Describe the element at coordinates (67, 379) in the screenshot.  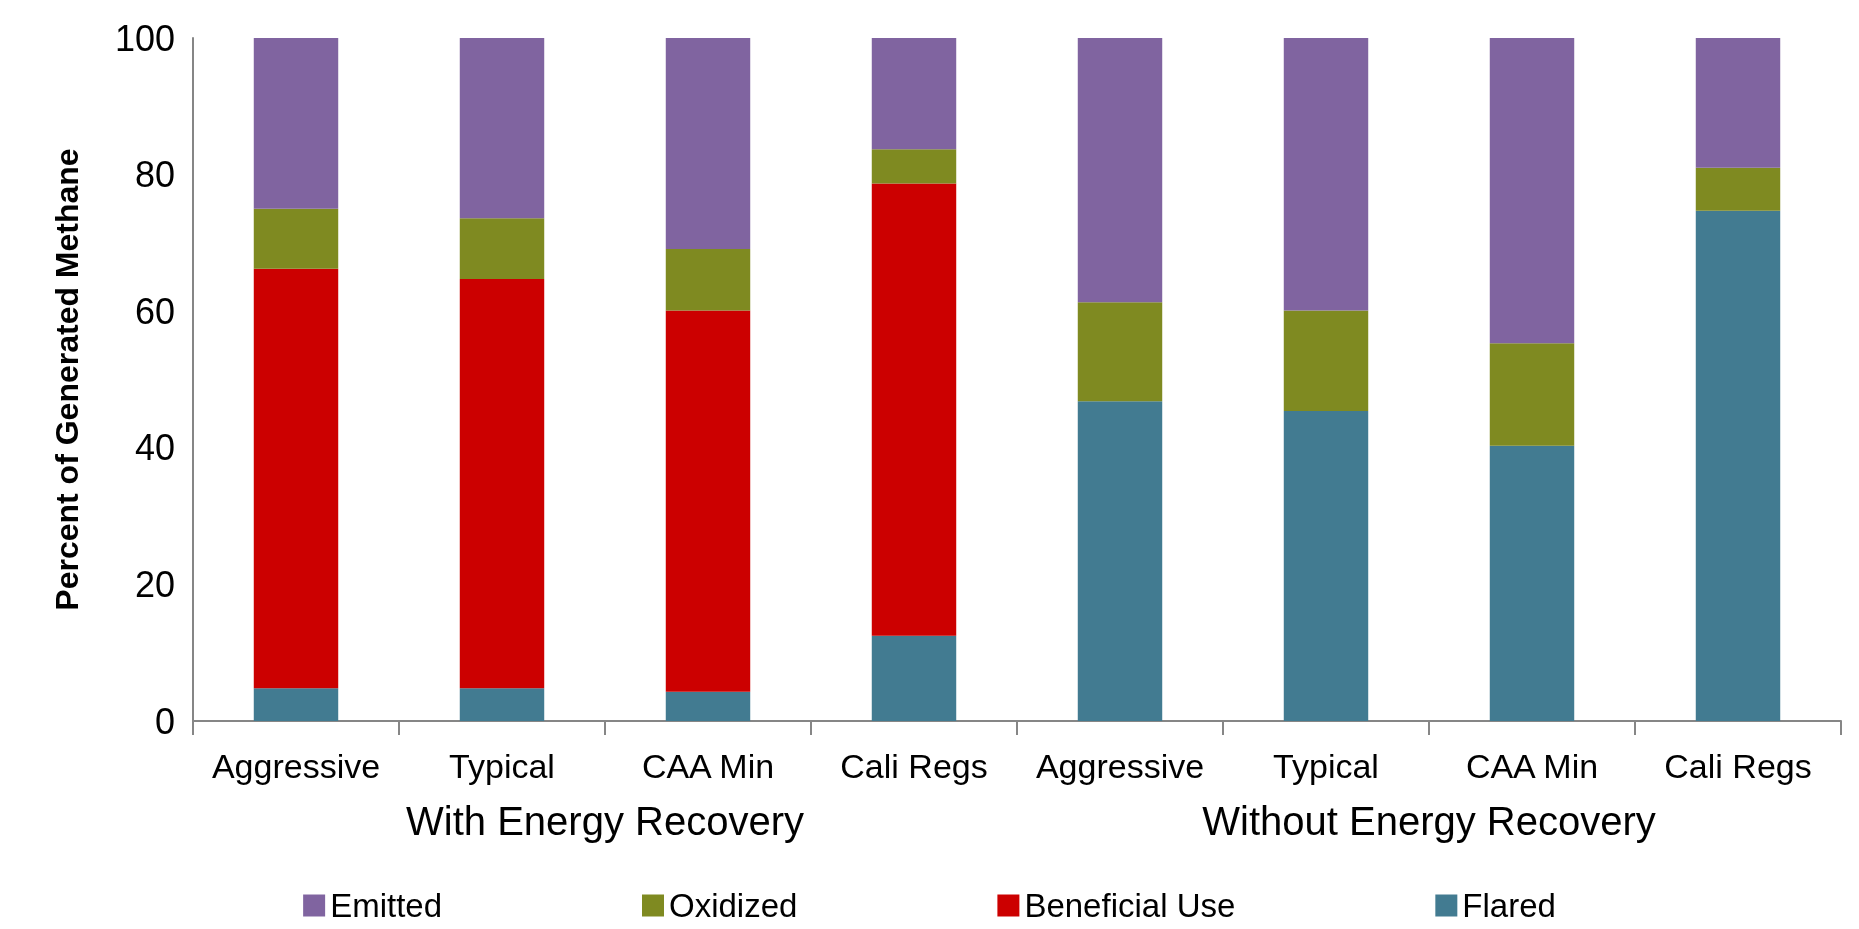
I see `y-axis-title: Percent of Generated Methane` at that location.